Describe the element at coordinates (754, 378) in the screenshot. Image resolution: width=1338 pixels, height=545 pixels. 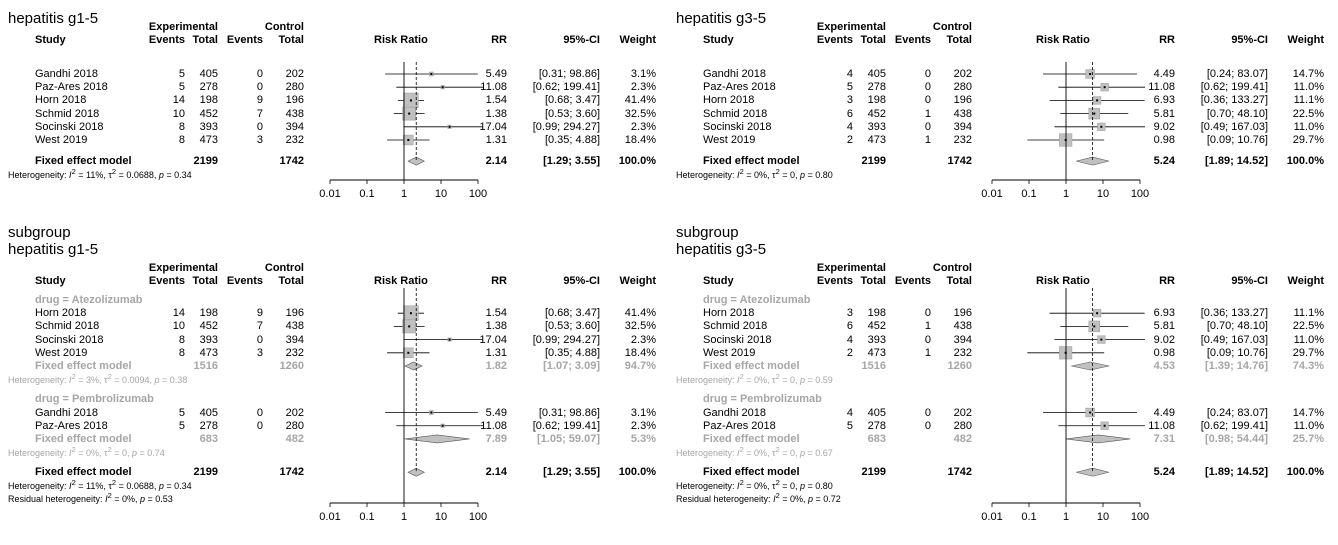
I see `heterogeneity-text: Heterogeneity: I2 = 0%, τ2 = 0, p = 0.59` at that location.